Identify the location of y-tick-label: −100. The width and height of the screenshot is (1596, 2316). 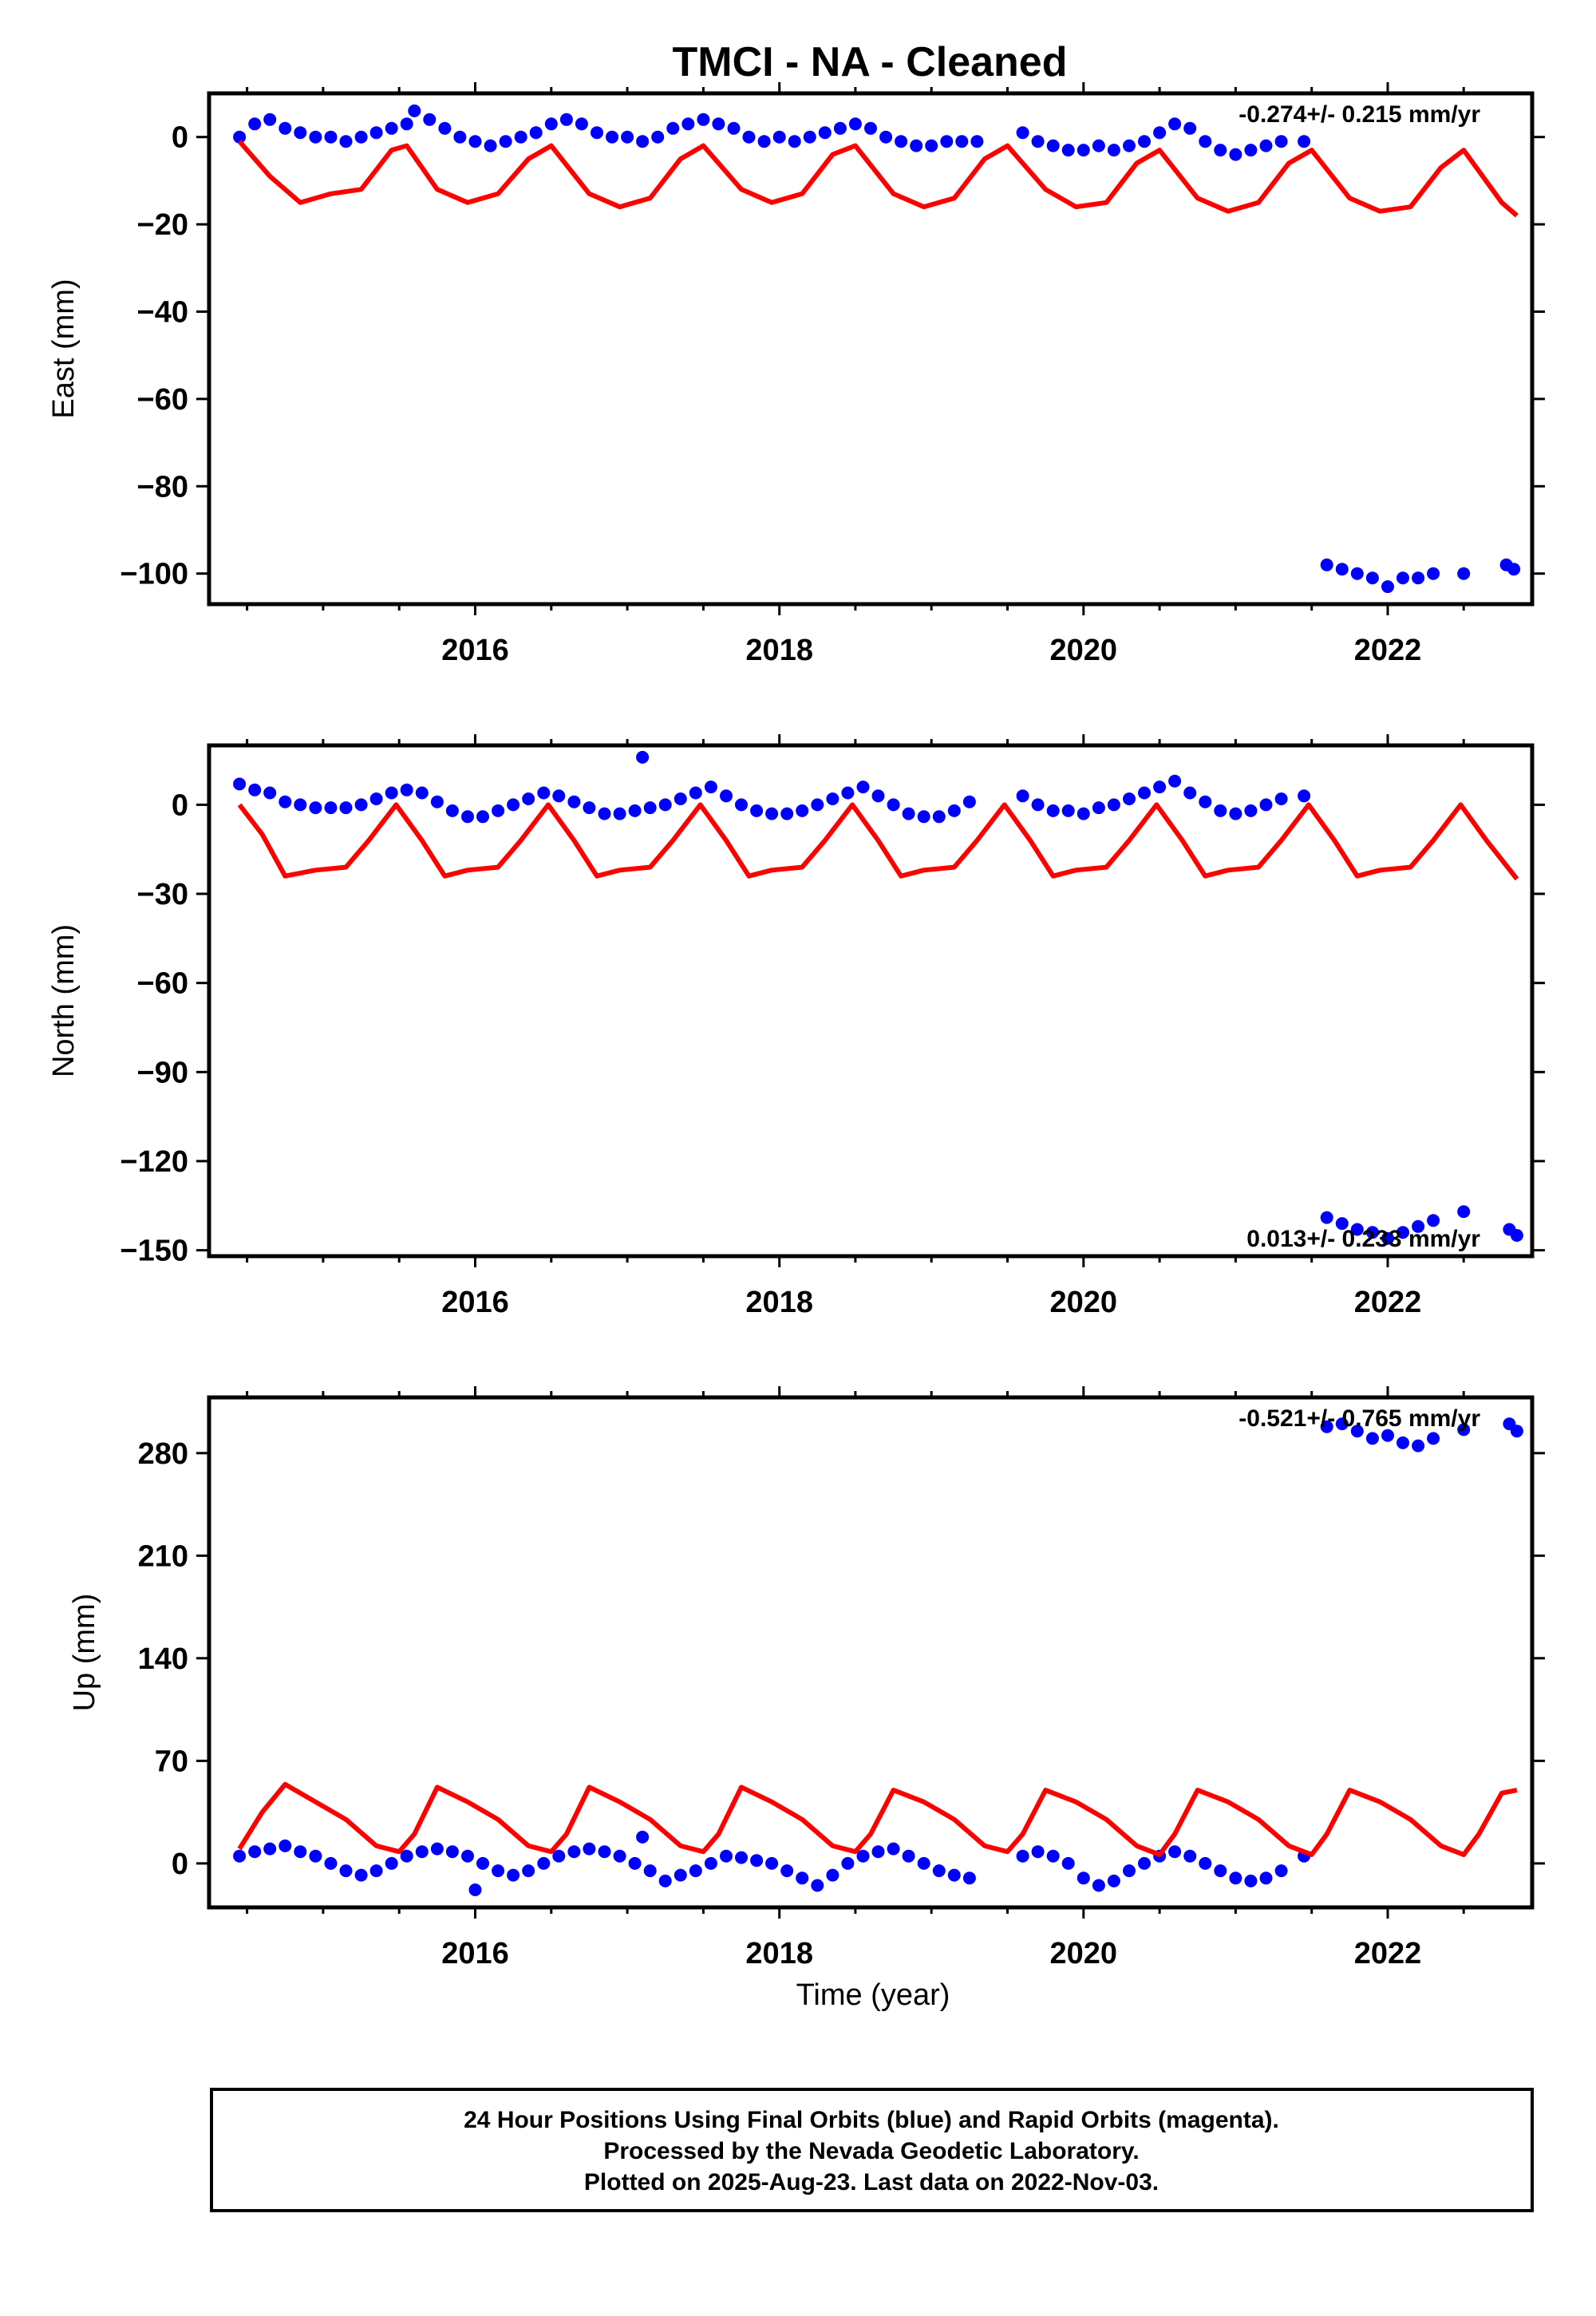
(154, 574).